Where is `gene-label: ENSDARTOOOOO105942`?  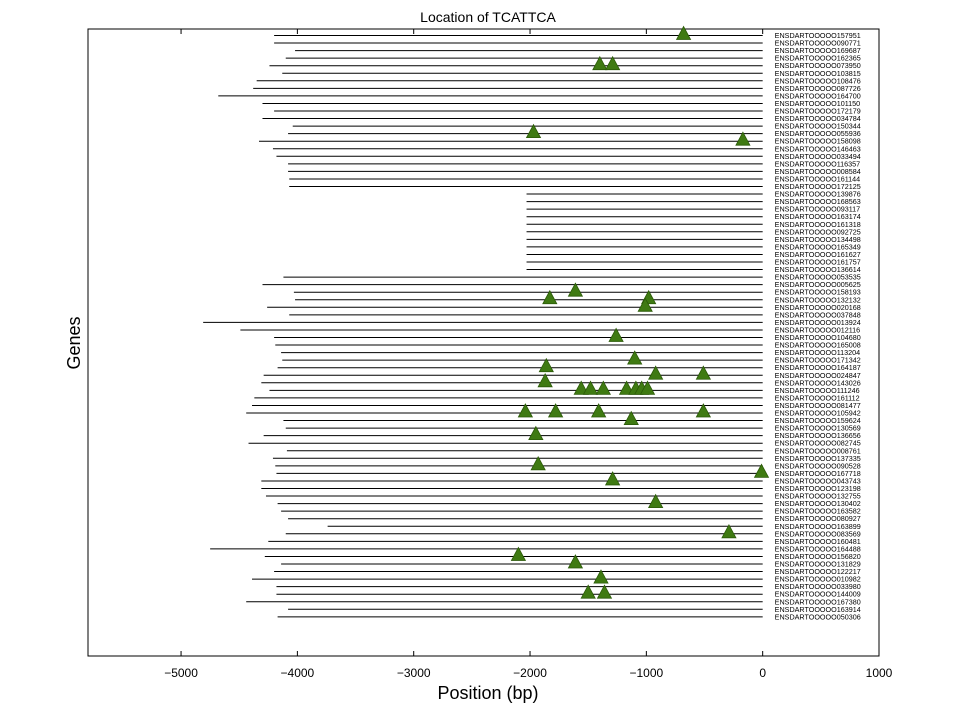
gene-label: ENSDARTOOOOO105942 is located at coordinates (818, 413).